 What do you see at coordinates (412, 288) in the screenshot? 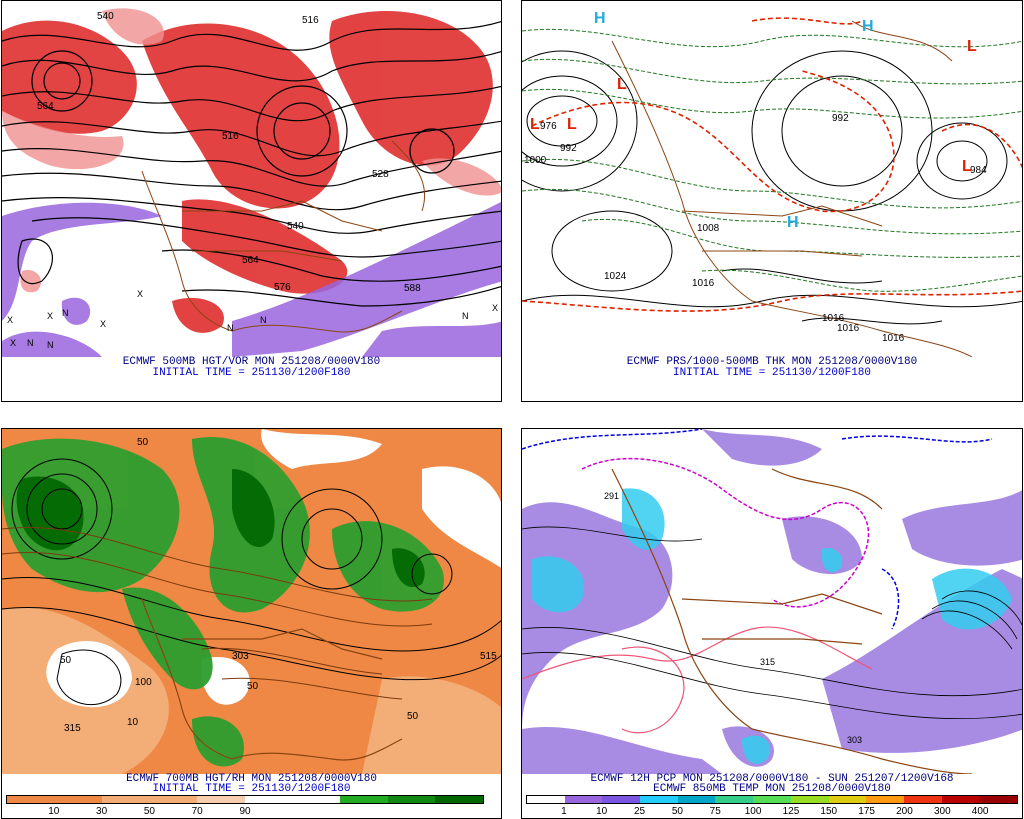
I see `svg-text: 588` at bounding box center [412, 288].